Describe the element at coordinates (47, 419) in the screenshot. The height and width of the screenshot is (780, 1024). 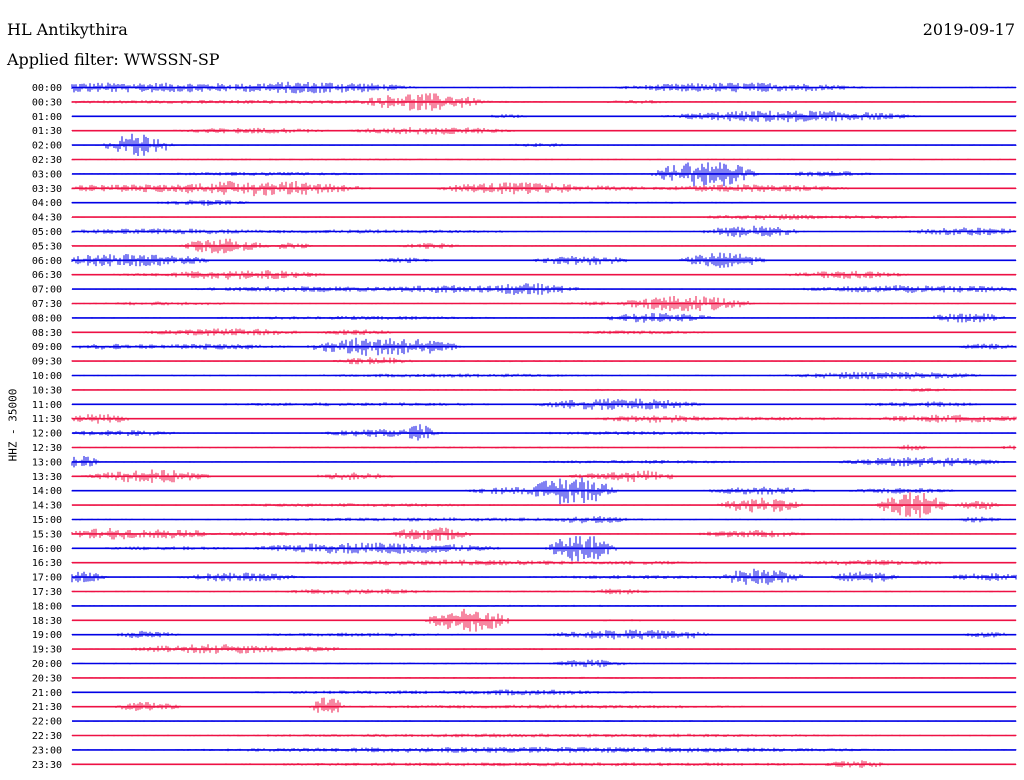
I see `time-label: 11:30` at that location.